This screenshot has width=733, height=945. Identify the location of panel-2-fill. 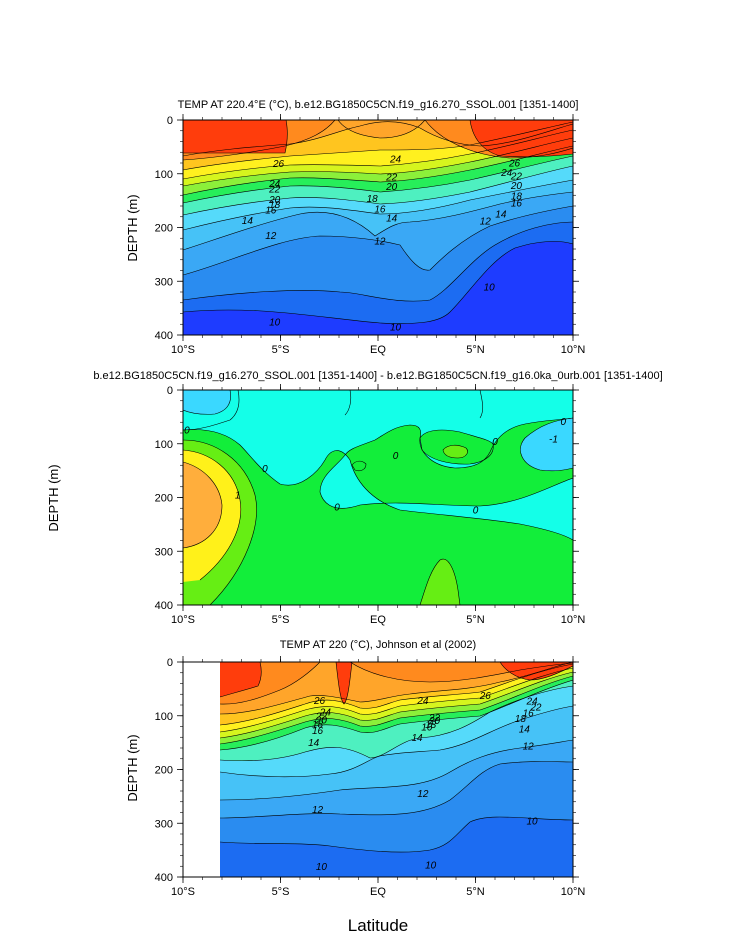
(378, 497).